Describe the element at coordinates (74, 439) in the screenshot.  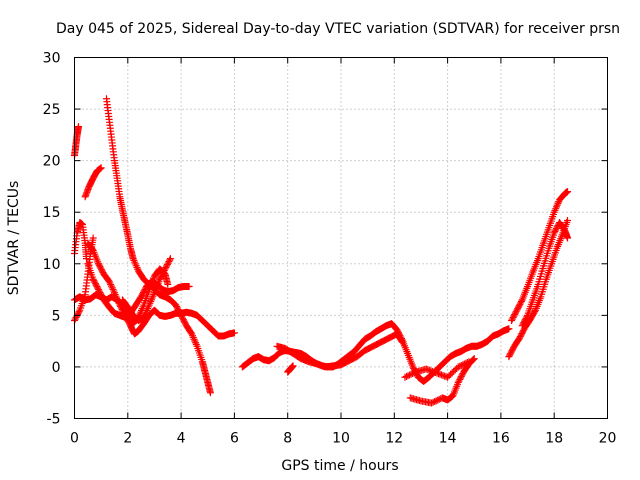
I see `x-tick-label: 0` at that location.